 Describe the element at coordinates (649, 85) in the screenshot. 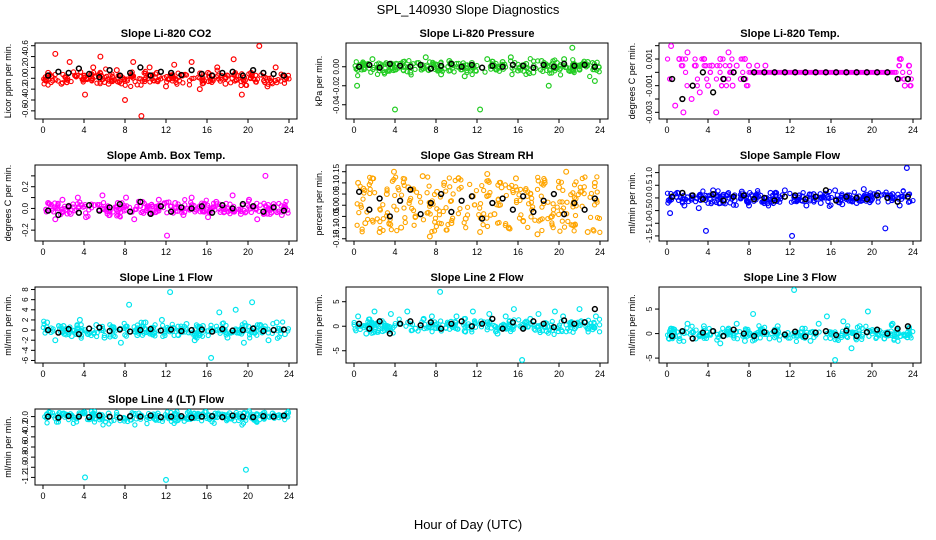

I see `y-tick-label: -0.001` at that location.